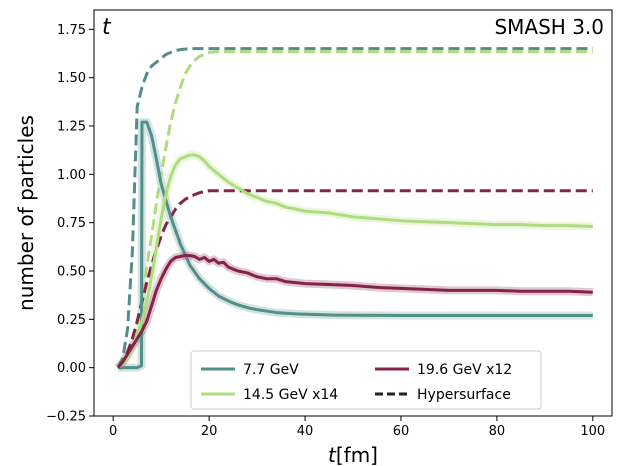 The image size is (629, 466). What do you see at coordinates (305, 431) in the screenshot?
I see `x-tick-label: 40` at bounding box center [305, 431].